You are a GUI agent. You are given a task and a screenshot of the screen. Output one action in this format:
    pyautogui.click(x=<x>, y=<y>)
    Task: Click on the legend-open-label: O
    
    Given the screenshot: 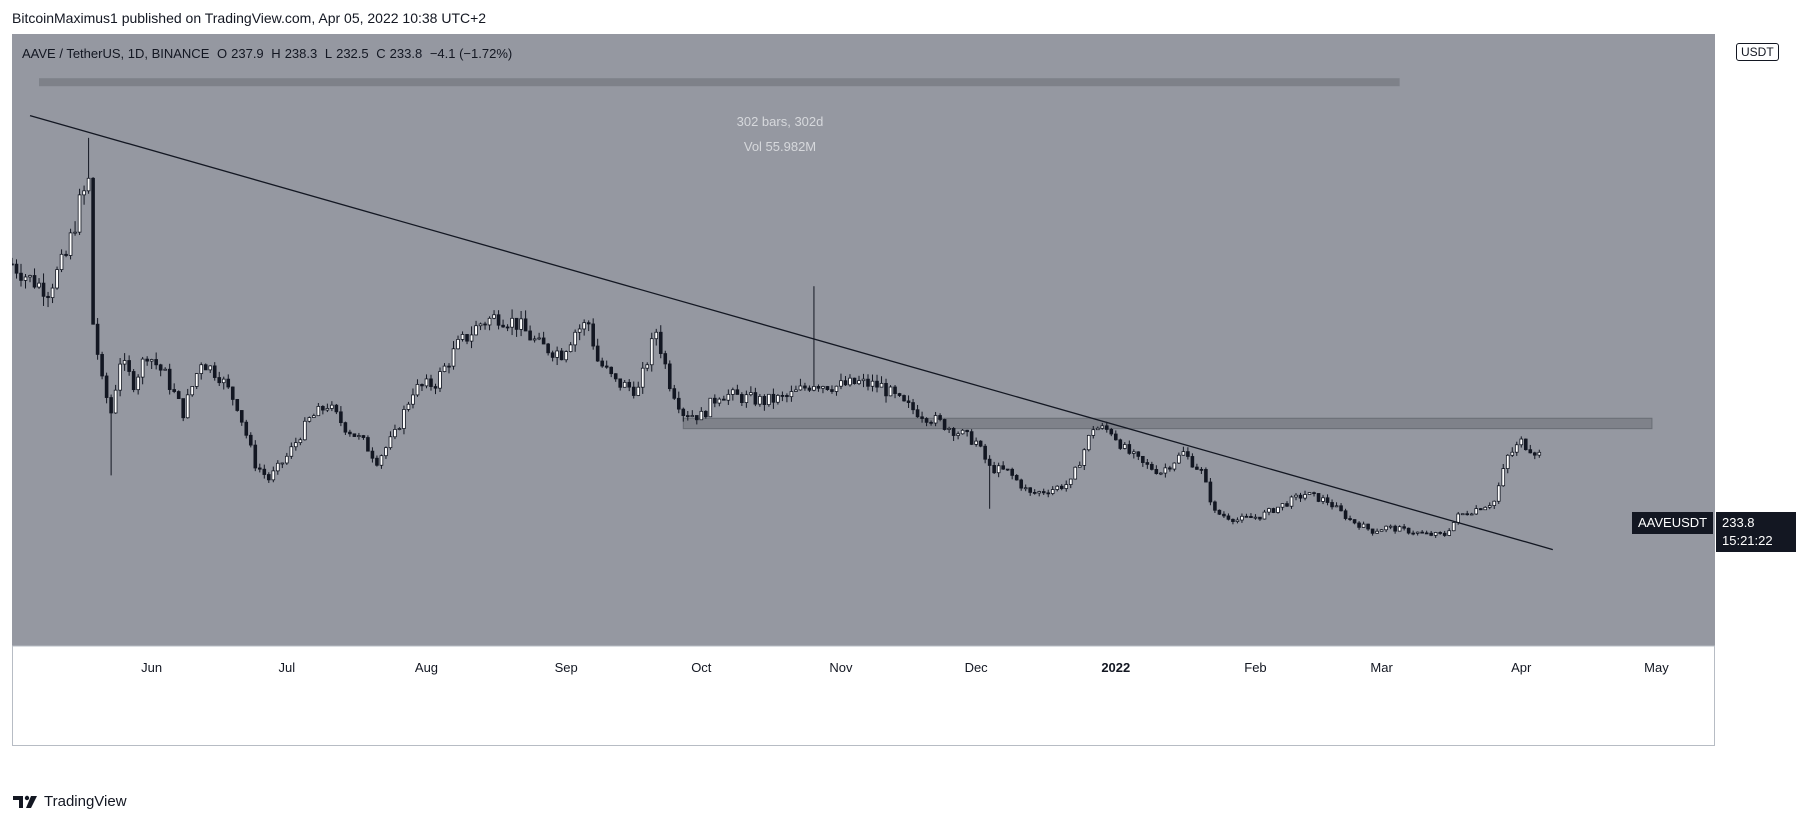 What is the action you would take?
    pyautogui.click(x=222, y=53)
    